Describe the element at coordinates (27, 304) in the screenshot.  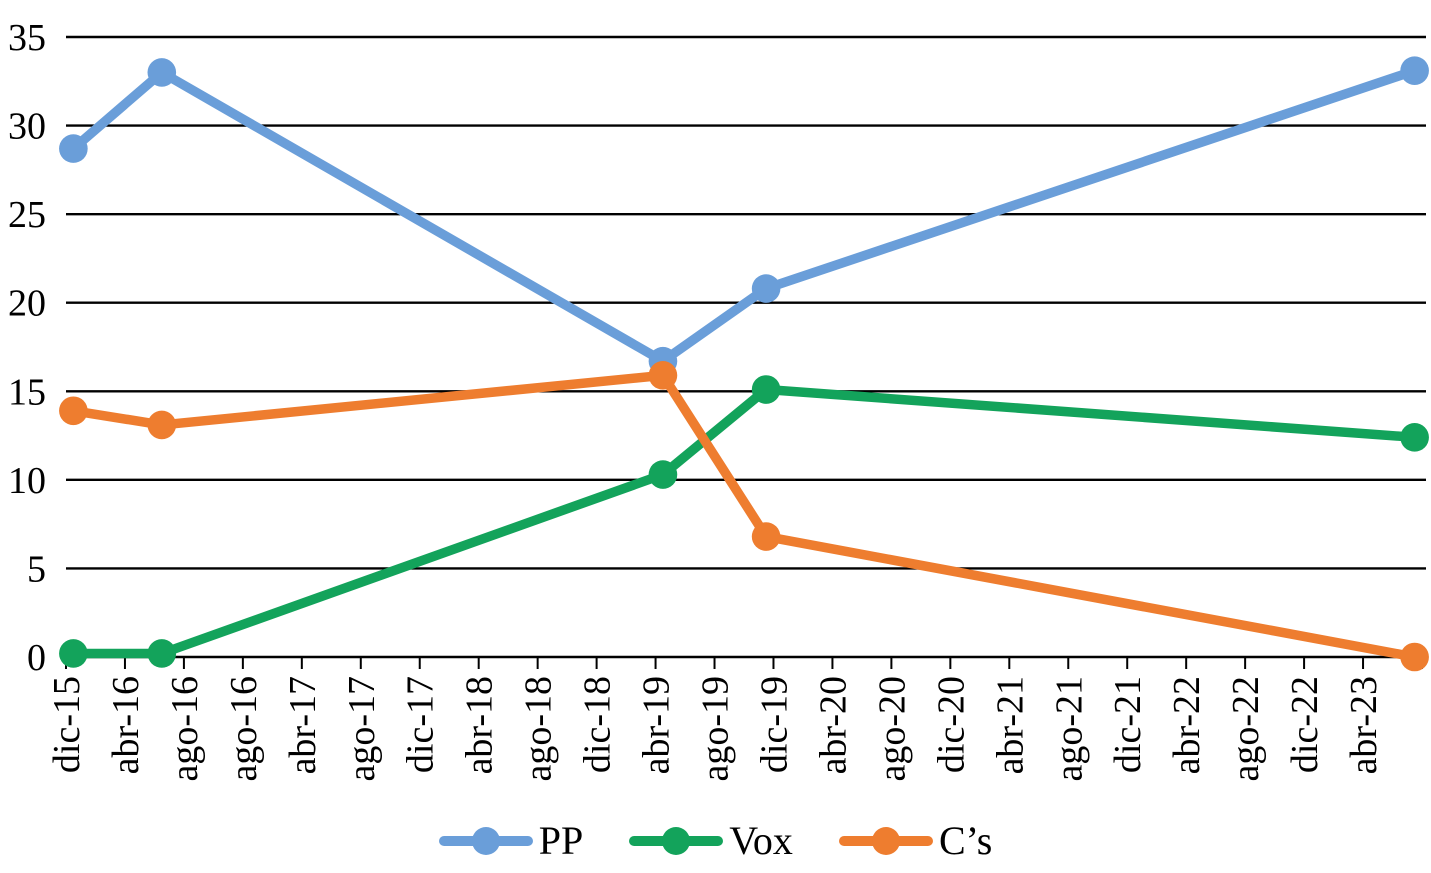
I see `y-tick-label: 20` at that location.